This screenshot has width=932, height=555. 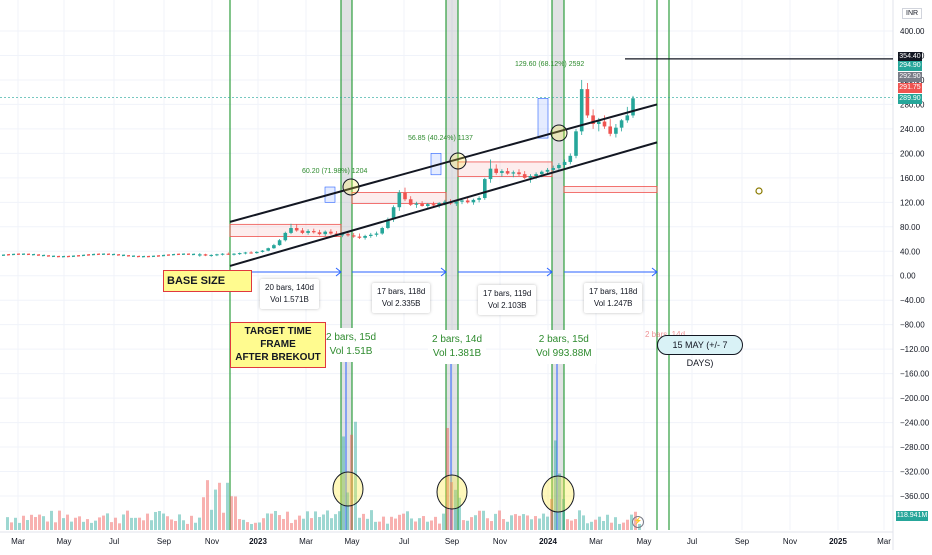 What do you see at coordinates (910, 251) in the screenshot?
I see `y-tick-label: 40.00` at bounding box center [910, 251].